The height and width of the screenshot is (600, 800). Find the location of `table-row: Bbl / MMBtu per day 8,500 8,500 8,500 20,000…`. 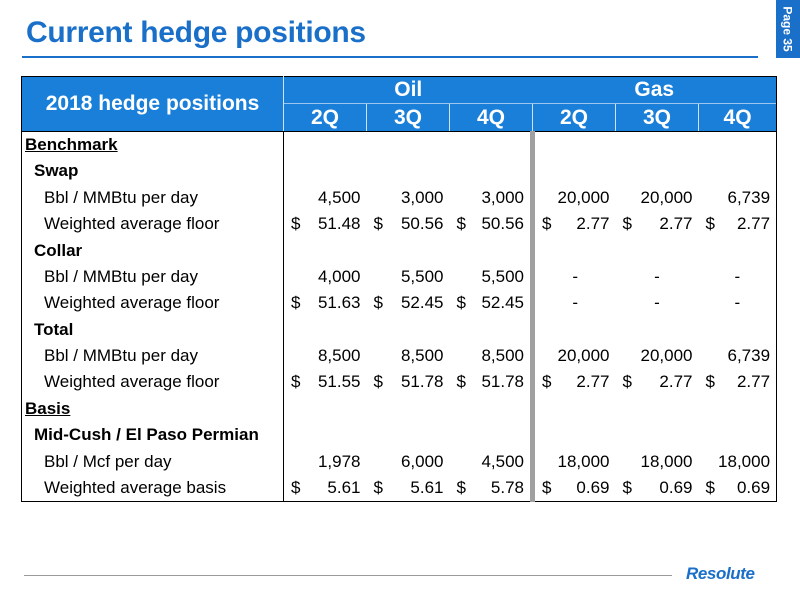

table-row: Bbl / MMBtu per day 8,500 8,500 8,500 20,000… is located at coordinates (399, 356).